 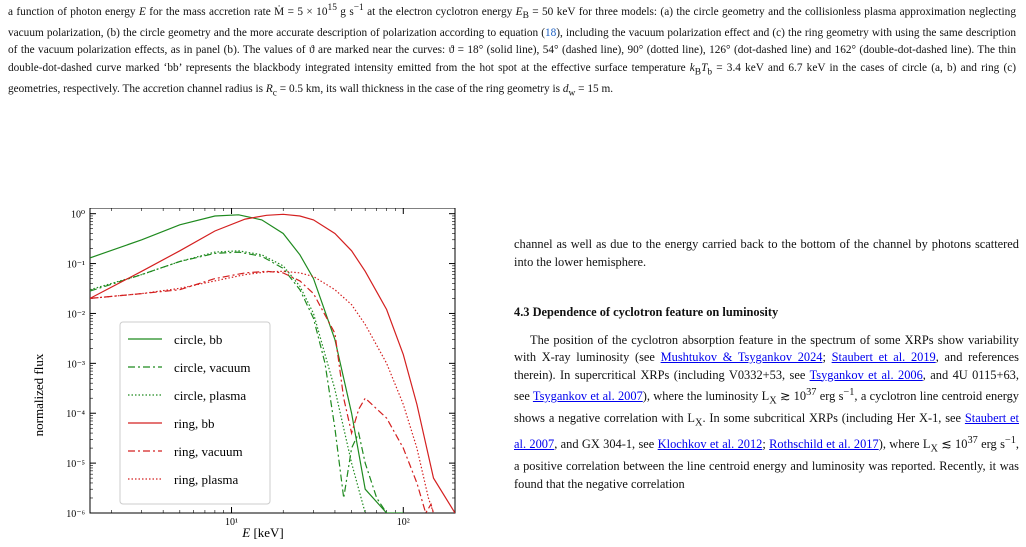 What do you see at coordinates (78, 215) in the screenshot?
I see `y-tick-label: 10⁰` at bounding box center [78, 215].